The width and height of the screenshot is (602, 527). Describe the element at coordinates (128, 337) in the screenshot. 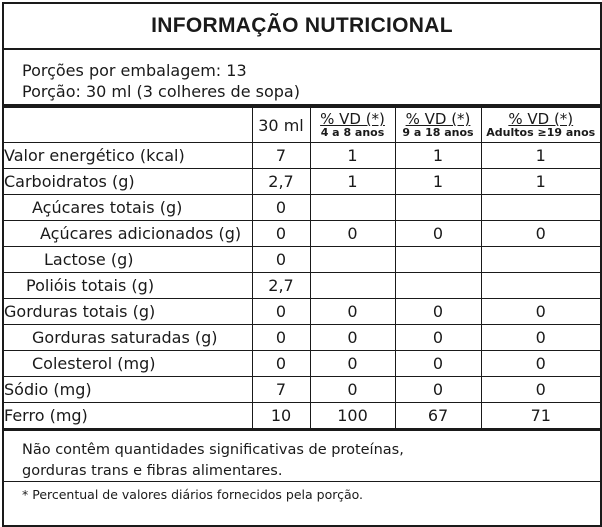

I see `nutrient-name: Gorduras saturadas (g)` at that location.